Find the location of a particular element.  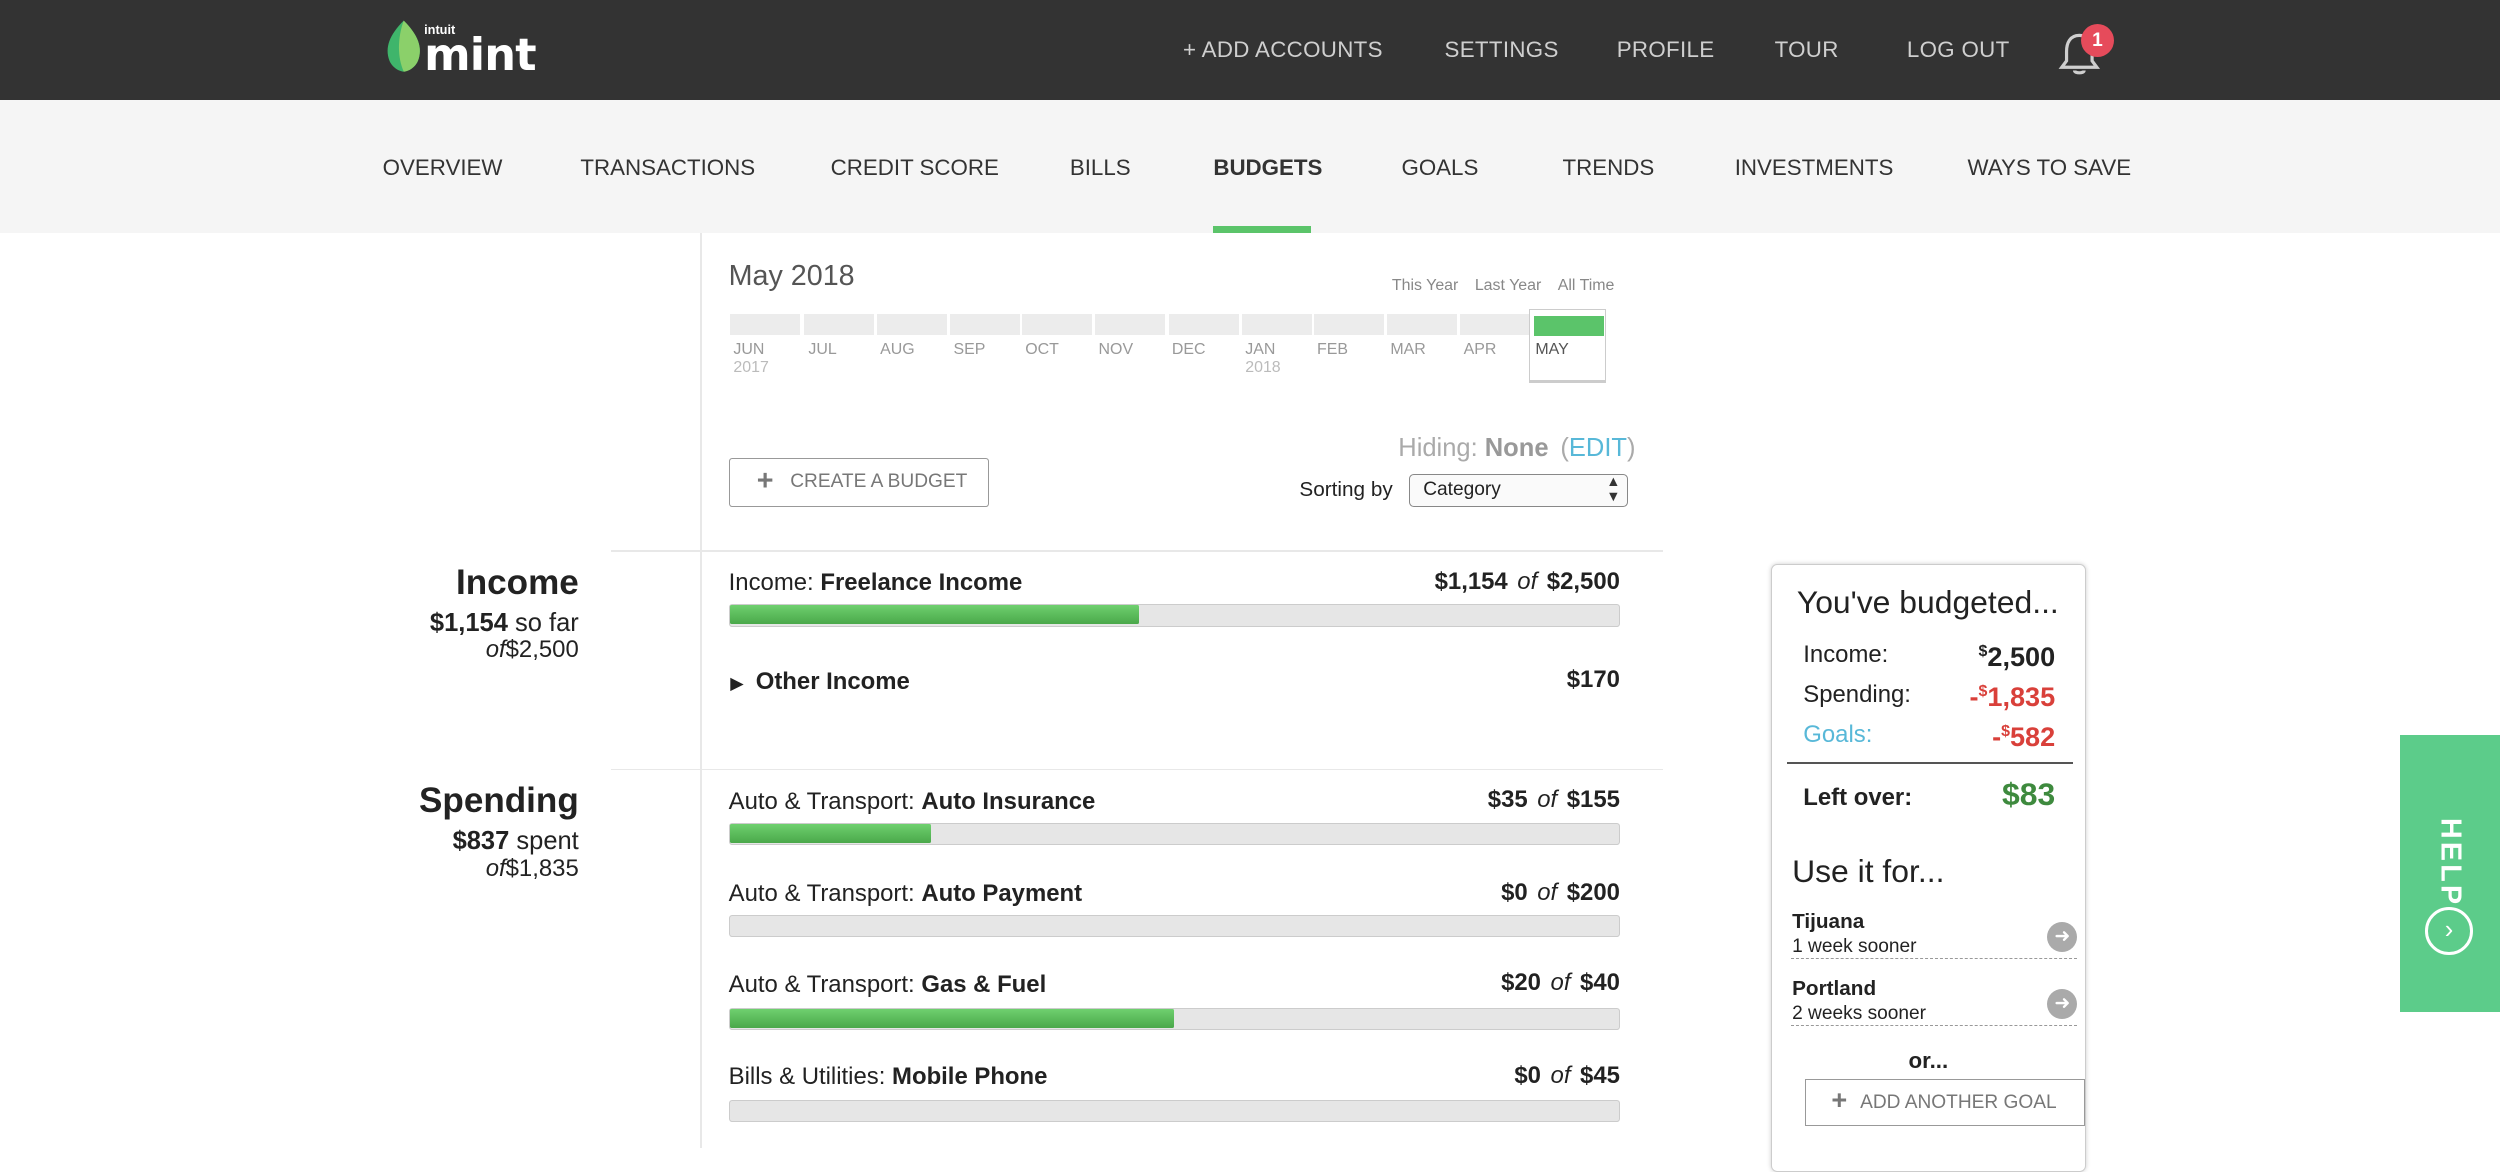

tab-budgets: BUDGETS is located at coordinates (1268, 167).